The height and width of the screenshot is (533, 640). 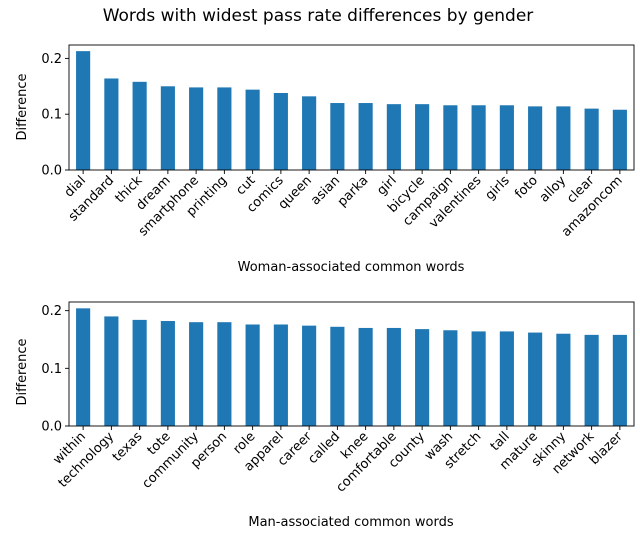 What do you see at coordinates (139, 372) in the screenshot?
I see `bar-texas` at bounding box center [139, 372].